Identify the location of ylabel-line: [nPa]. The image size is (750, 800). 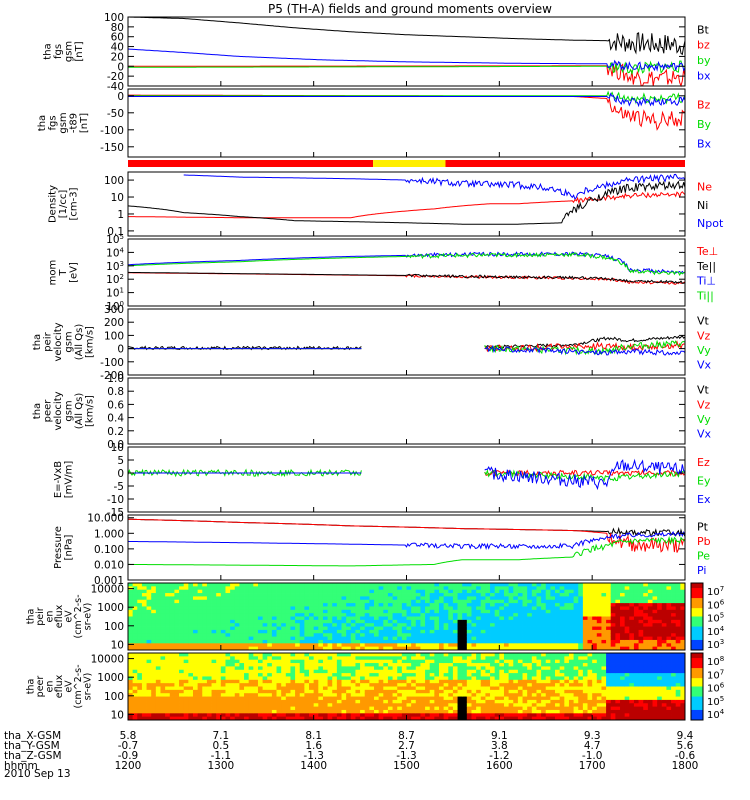
(68, 547).